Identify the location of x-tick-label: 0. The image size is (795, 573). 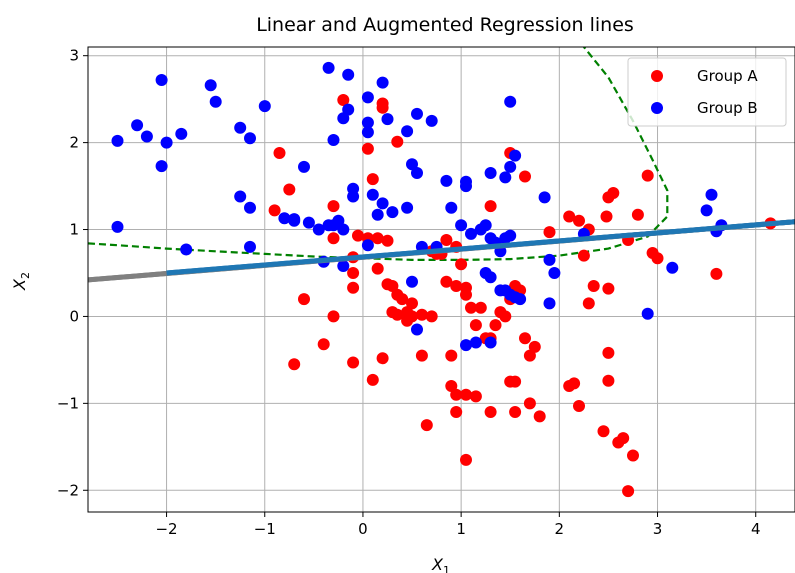
(363, 529).